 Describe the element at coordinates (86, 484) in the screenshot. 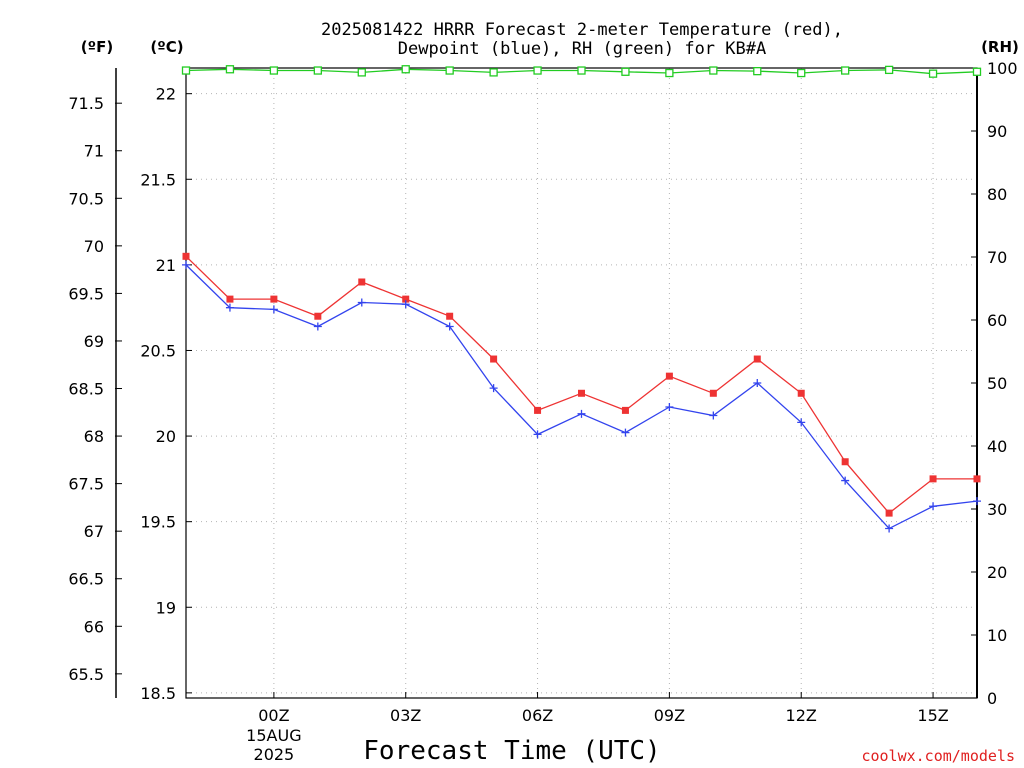

I see `fahrenheit-tick-label: 67.5` at that location.